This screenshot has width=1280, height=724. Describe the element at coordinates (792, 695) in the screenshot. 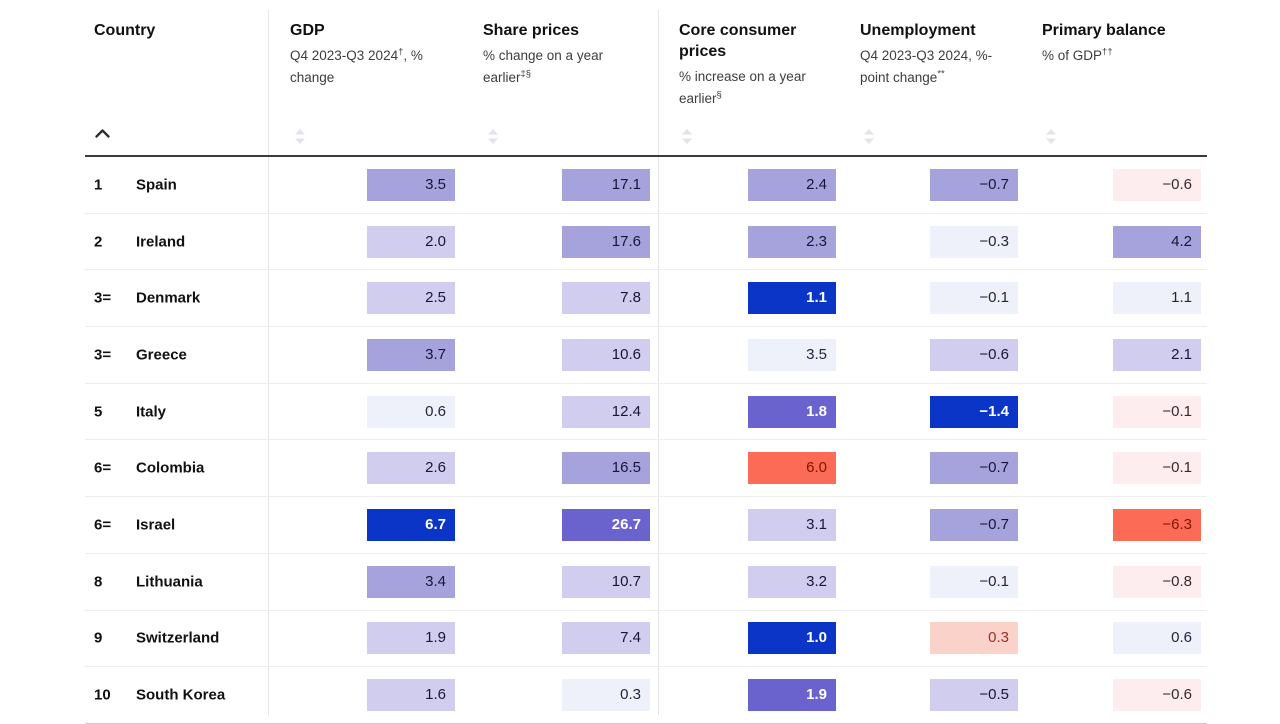

I see `value-cell-core-prices: 1.9` at that location.